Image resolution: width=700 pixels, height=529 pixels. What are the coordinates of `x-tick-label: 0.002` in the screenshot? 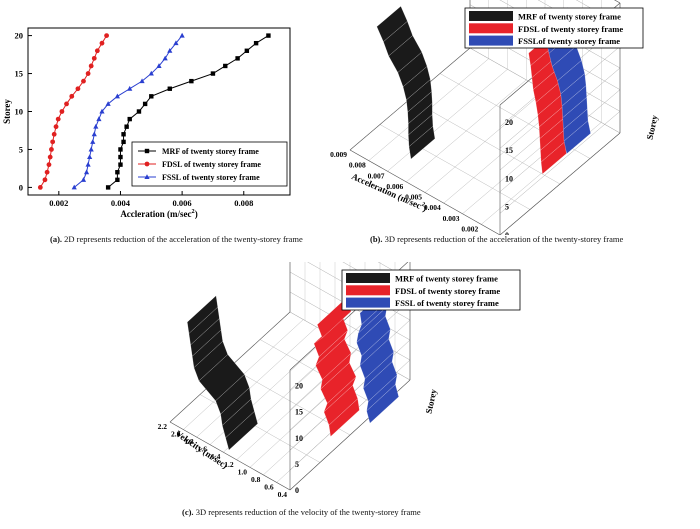 It's located at (58, 203).